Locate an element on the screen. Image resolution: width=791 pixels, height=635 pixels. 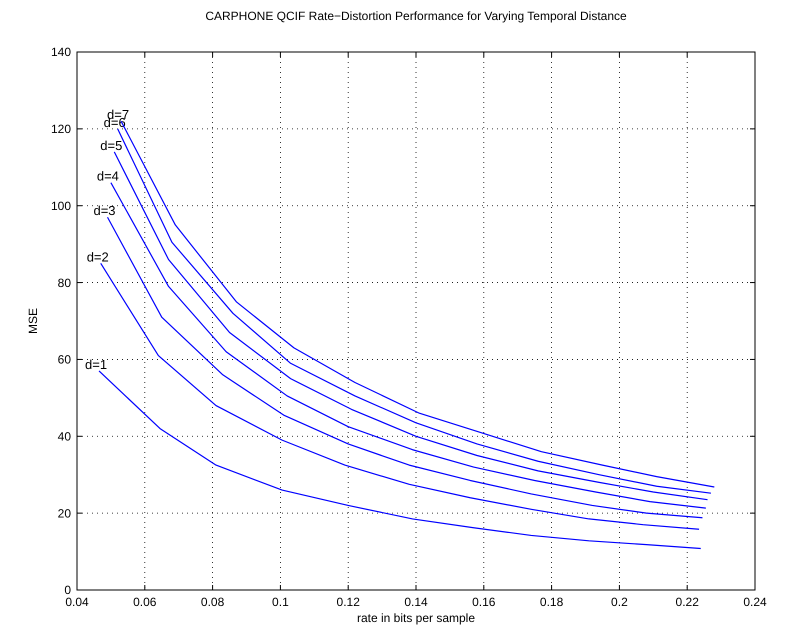
y-tick-label: 120 is located at coordinates (61, 129).